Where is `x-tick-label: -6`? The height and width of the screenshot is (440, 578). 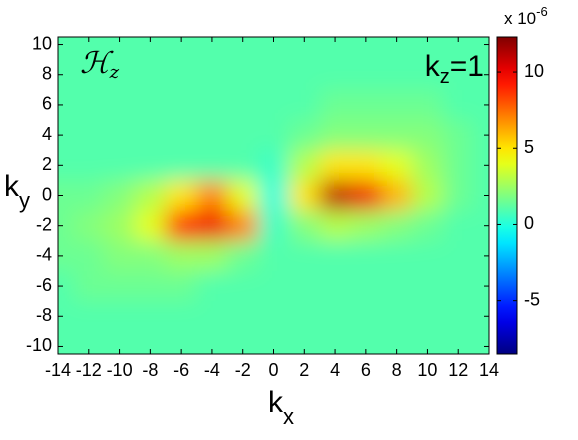
x-tick-label: -6 is located at coordinates (181, 370).